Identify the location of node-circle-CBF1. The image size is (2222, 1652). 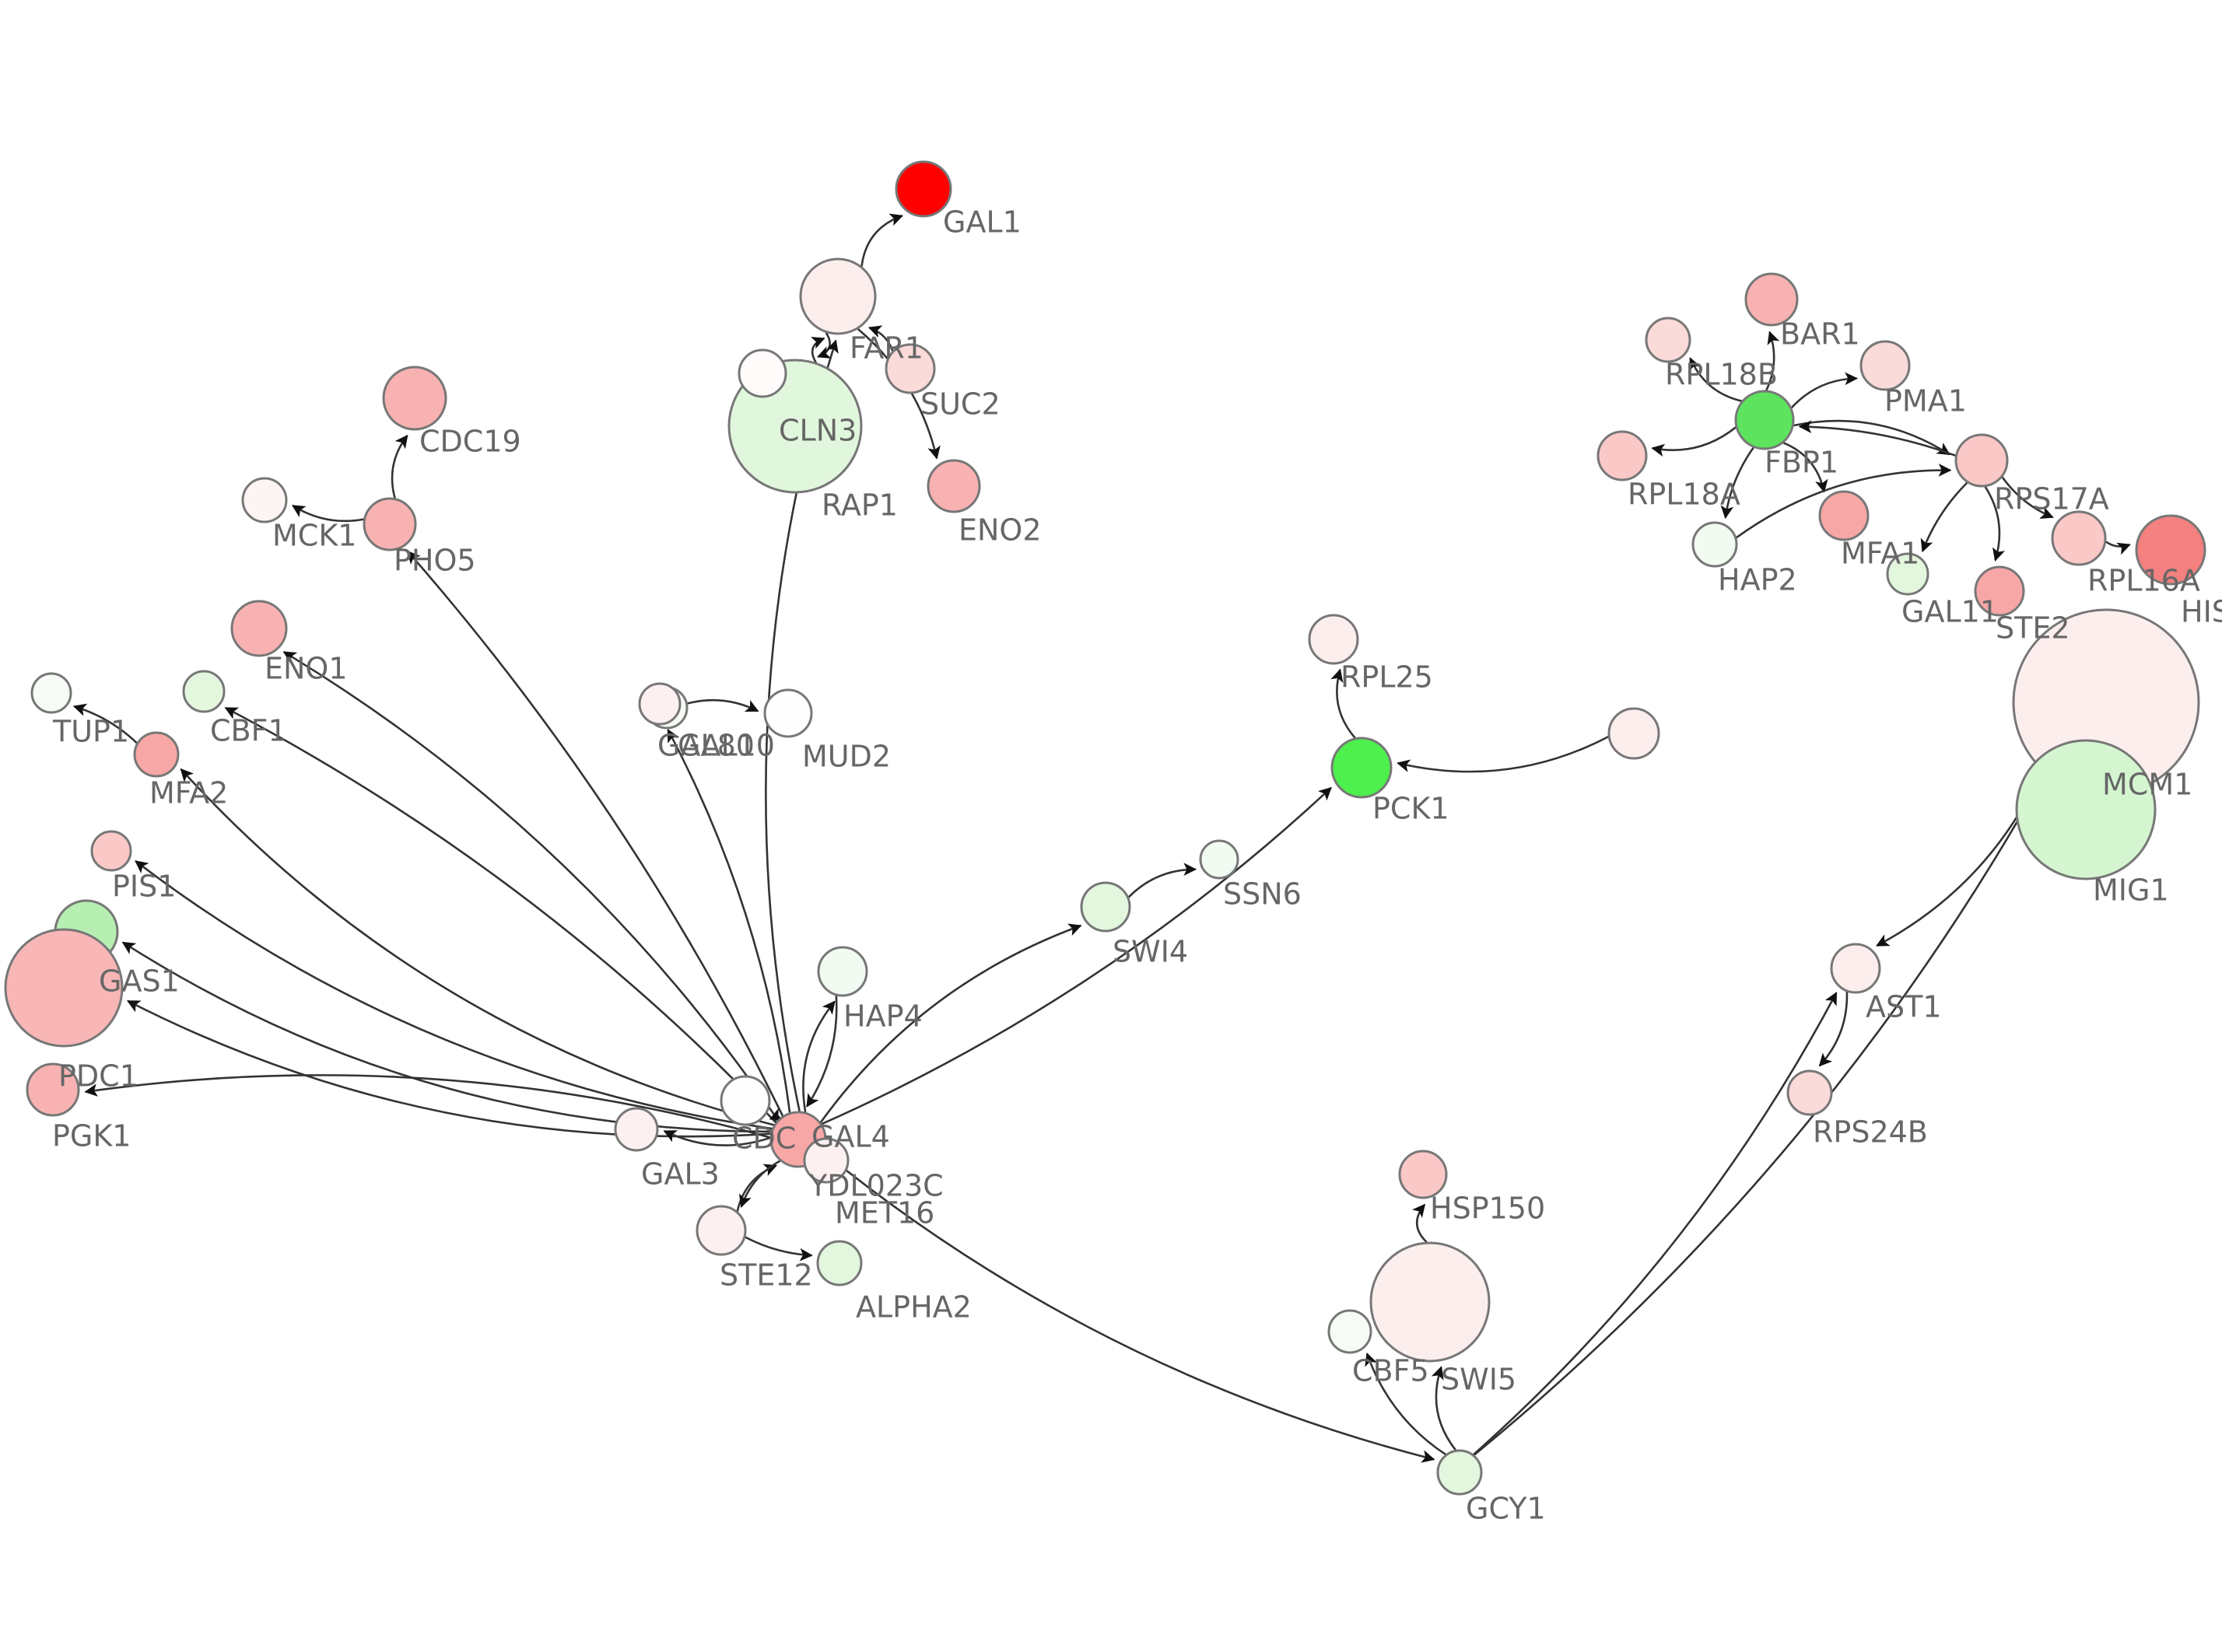
(204, 692).